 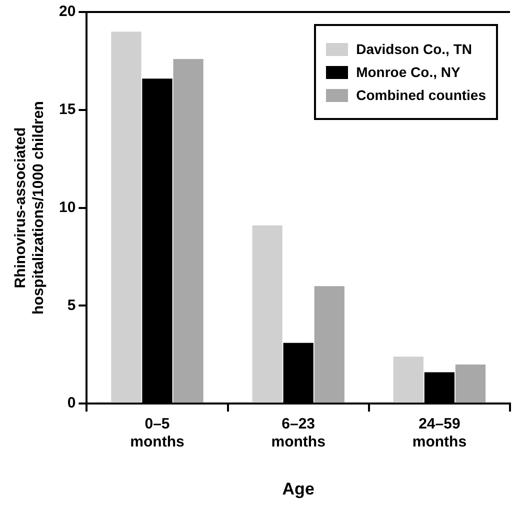 What do you see at coordinates (421, 95) in the screenshot?
I see `legend-label: Combined counties` at bounding box center [421, 95].